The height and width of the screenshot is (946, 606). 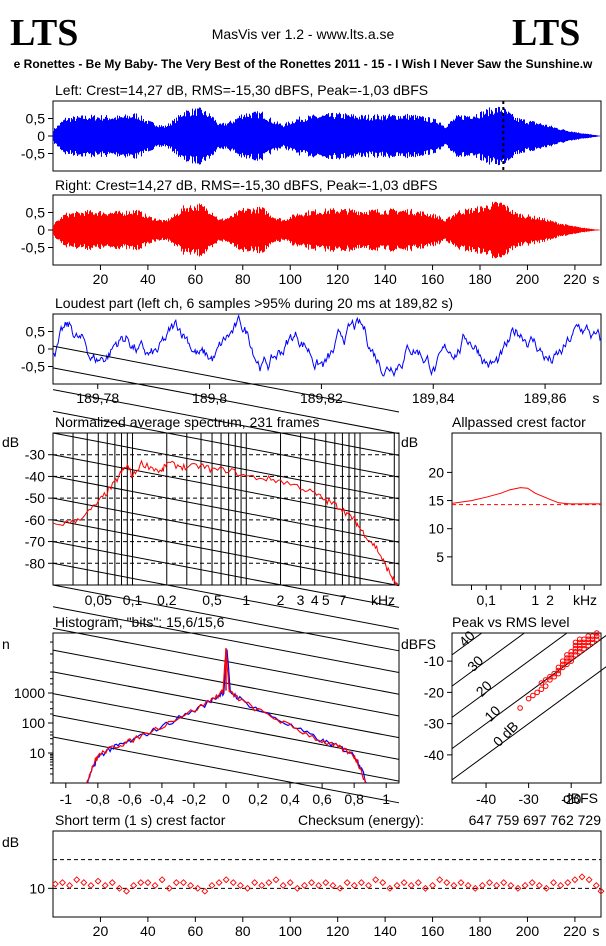 What do you see at coordinates (484, 688) in the screenshot?
I see `peak-vs-rms-diag-label: 20` at bounding box center [484, 688].